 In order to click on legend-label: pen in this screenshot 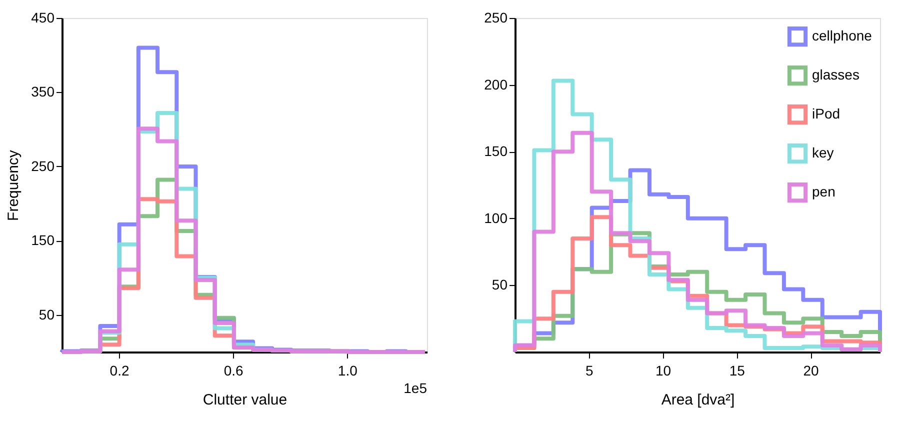, I will do `click(824, 192)`.